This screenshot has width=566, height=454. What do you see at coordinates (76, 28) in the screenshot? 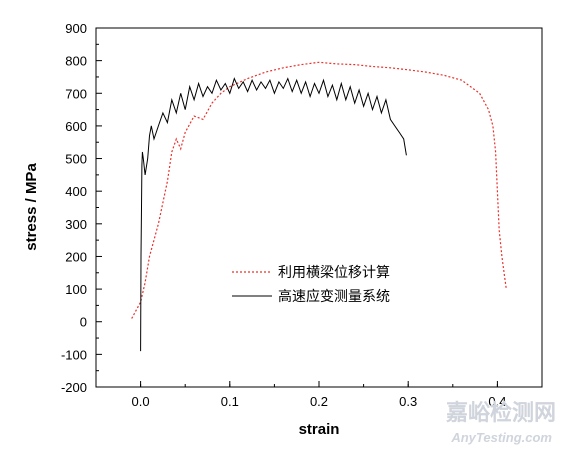
I see `y-tick-label: 900` at bounding box center [76, 28].